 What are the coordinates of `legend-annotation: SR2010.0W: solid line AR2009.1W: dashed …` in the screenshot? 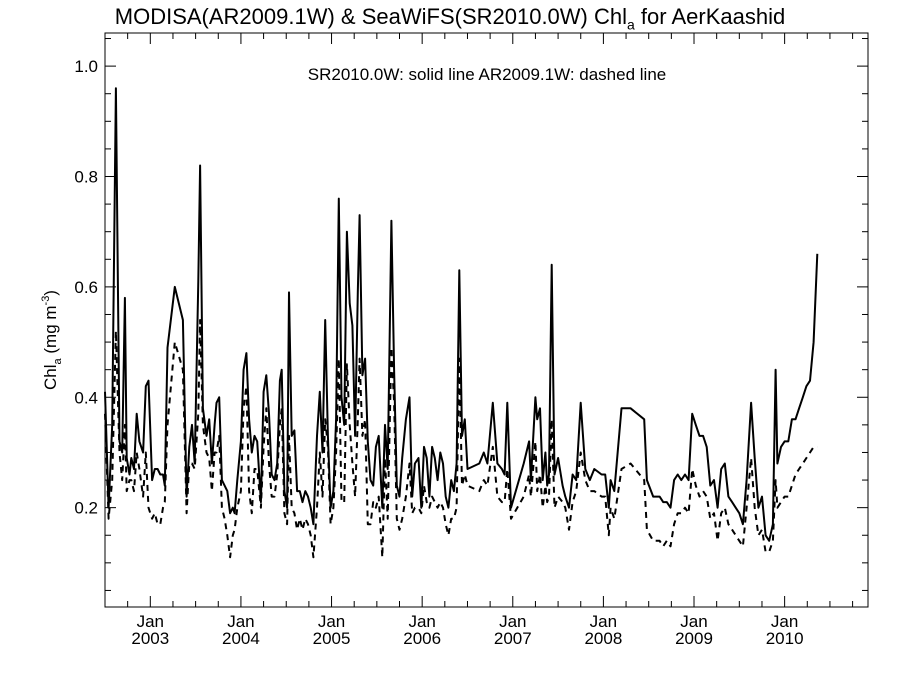 It's located at (487, 74).